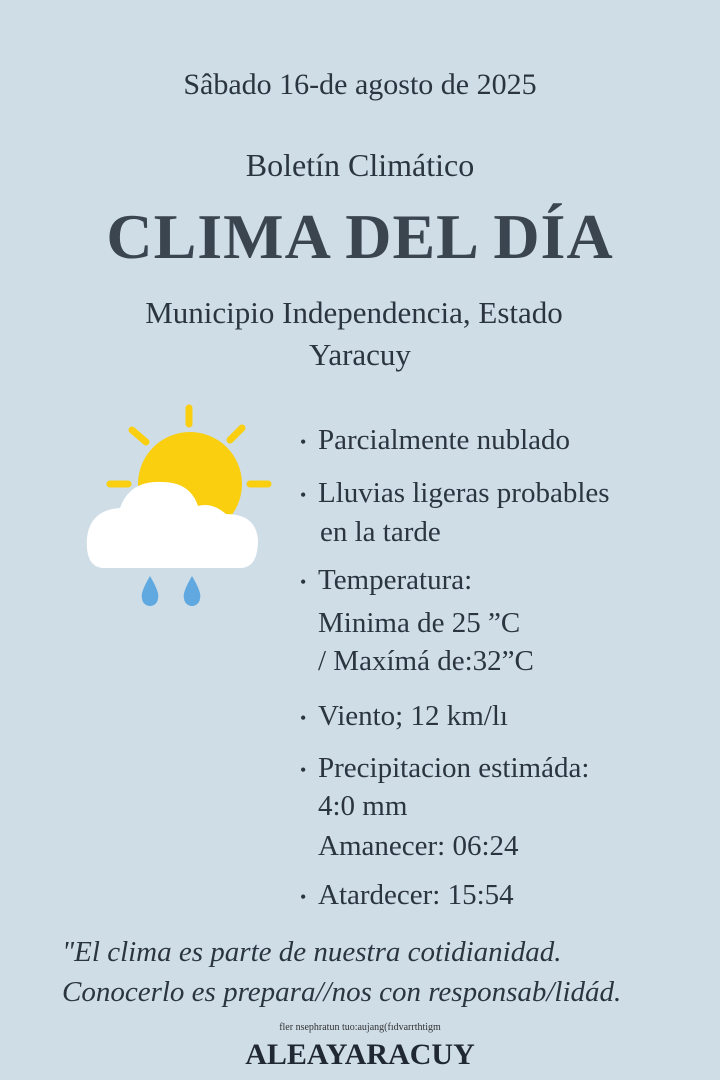  Describe the element at coordinates (354, 312) in the screenshot. I see `location-line-1: Municipio Independencia, Estado` at that location.